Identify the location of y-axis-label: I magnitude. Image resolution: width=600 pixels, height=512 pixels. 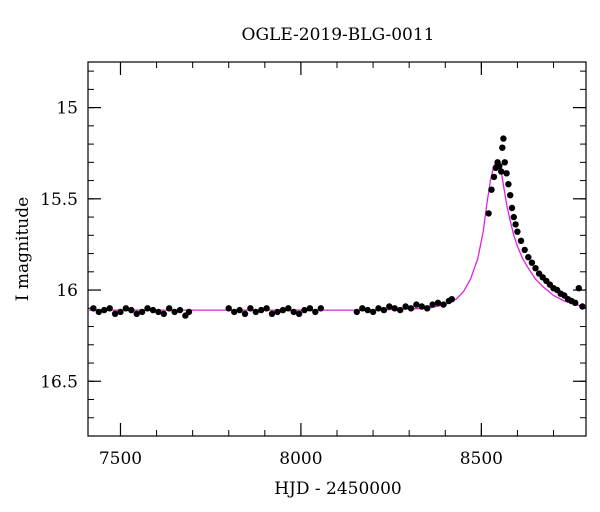
(23, 249).